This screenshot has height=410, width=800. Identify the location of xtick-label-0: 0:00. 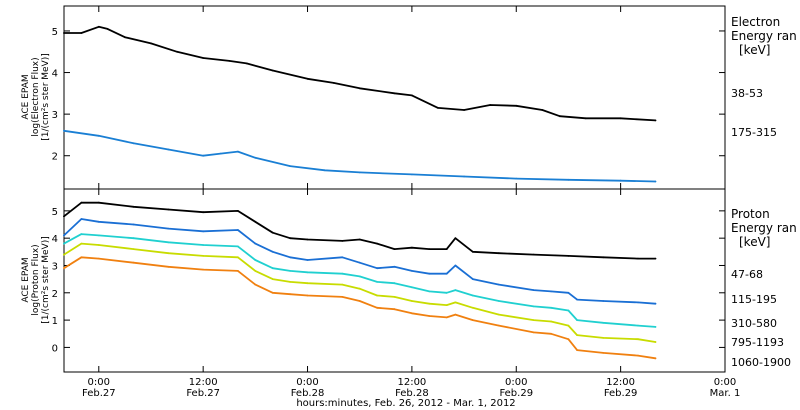
(99, 382).